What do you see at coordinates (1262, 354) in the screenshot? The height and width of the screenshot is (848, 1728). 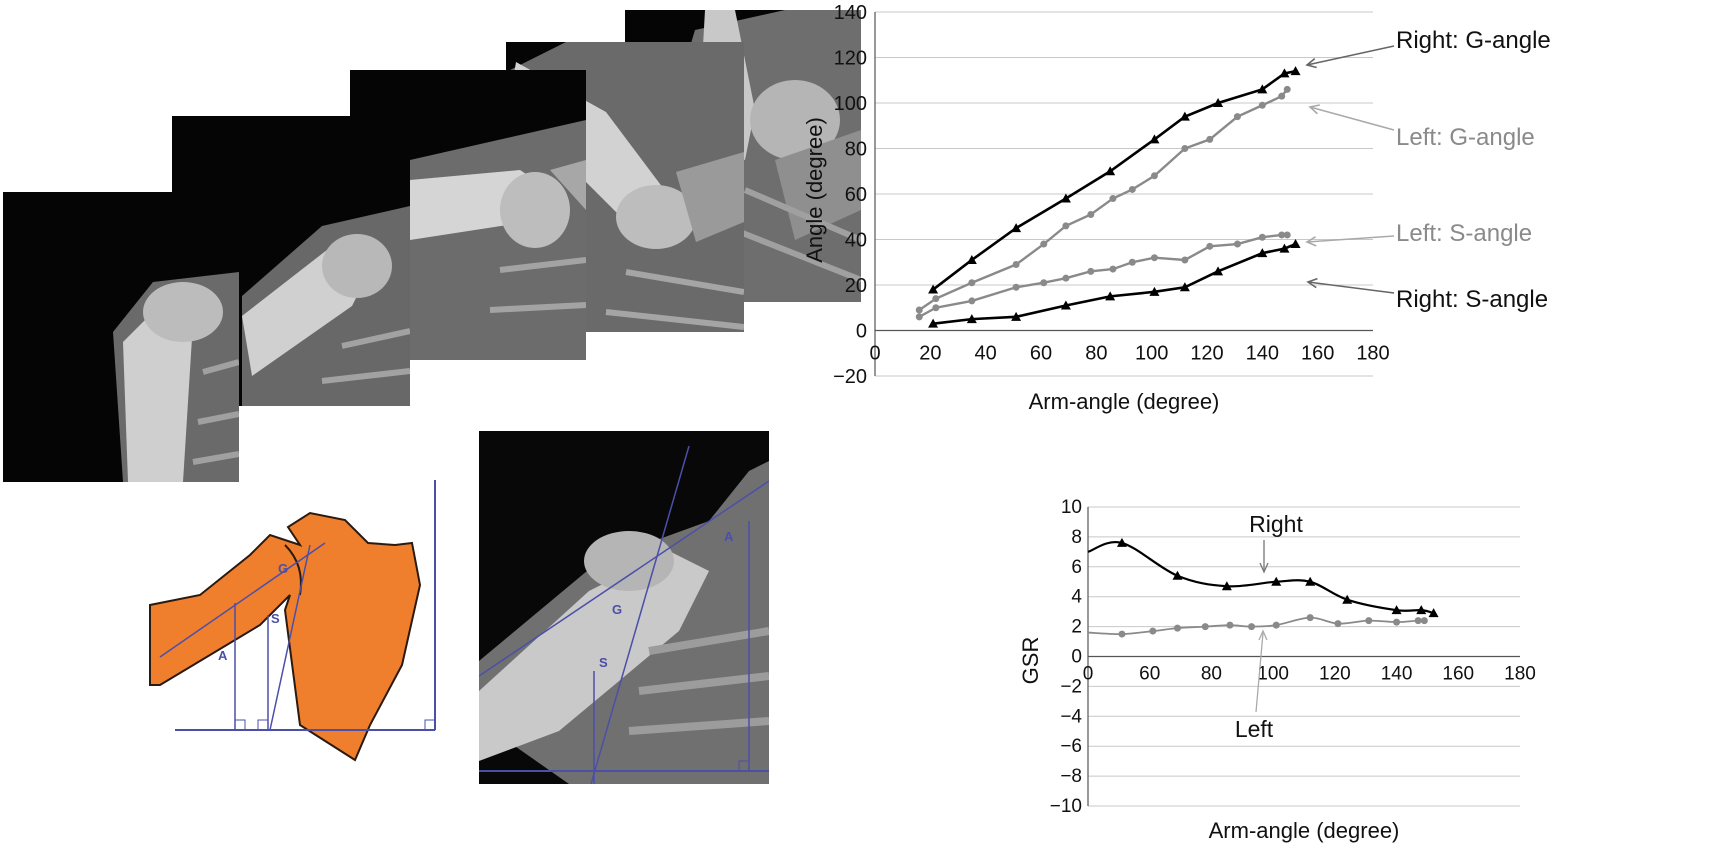 I see `angle-x-tick: 140` at bounding box center [1262, 354].